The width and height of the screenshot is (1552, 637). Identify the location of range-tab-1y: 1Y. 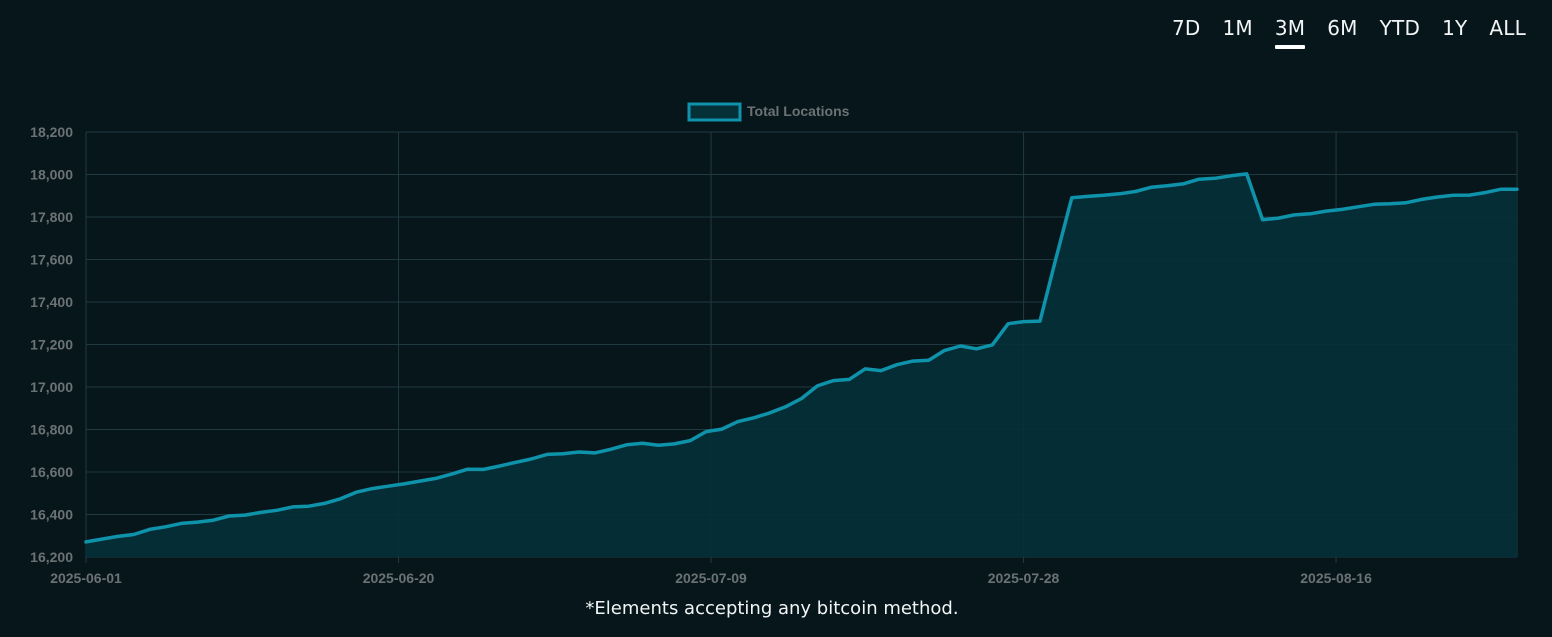
(1455, 28).